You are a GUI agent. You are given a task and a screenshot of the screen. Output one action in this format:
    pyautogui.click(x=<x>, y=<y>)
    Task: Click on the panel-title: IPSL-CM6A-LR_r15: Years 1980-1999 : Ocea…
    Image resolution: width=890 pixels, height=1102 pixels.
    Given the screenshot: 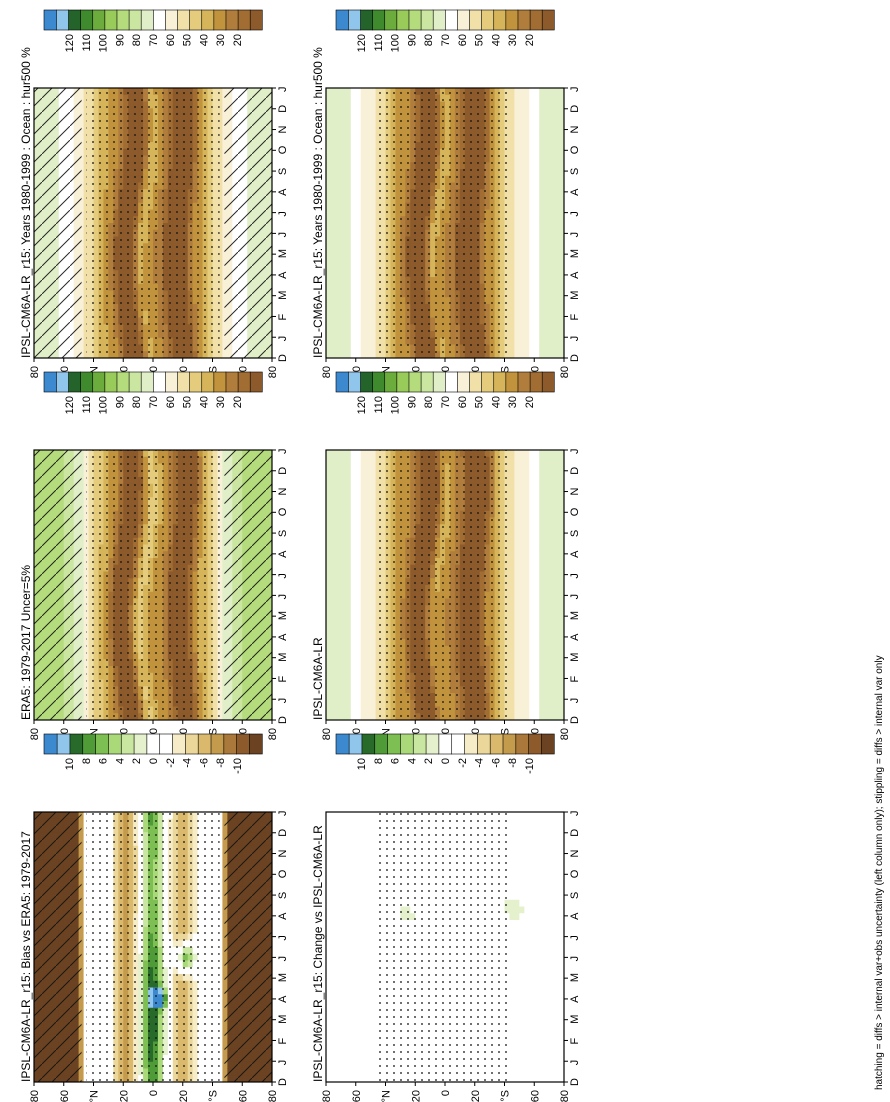 What is the action you would take?
    pyautogui.click(x=26, y=202)
    